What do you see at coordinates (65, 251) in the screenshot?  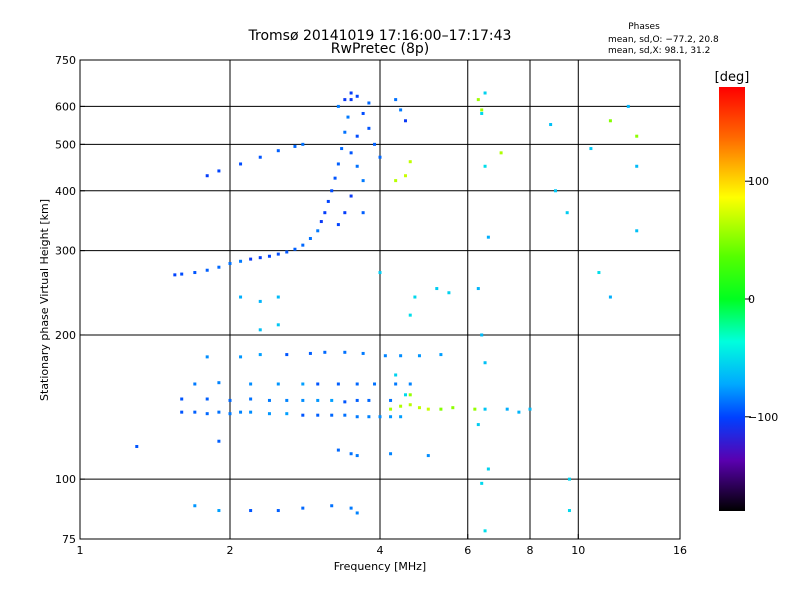 I see `y-tick-label: 300` at bounding box center [65, 251].